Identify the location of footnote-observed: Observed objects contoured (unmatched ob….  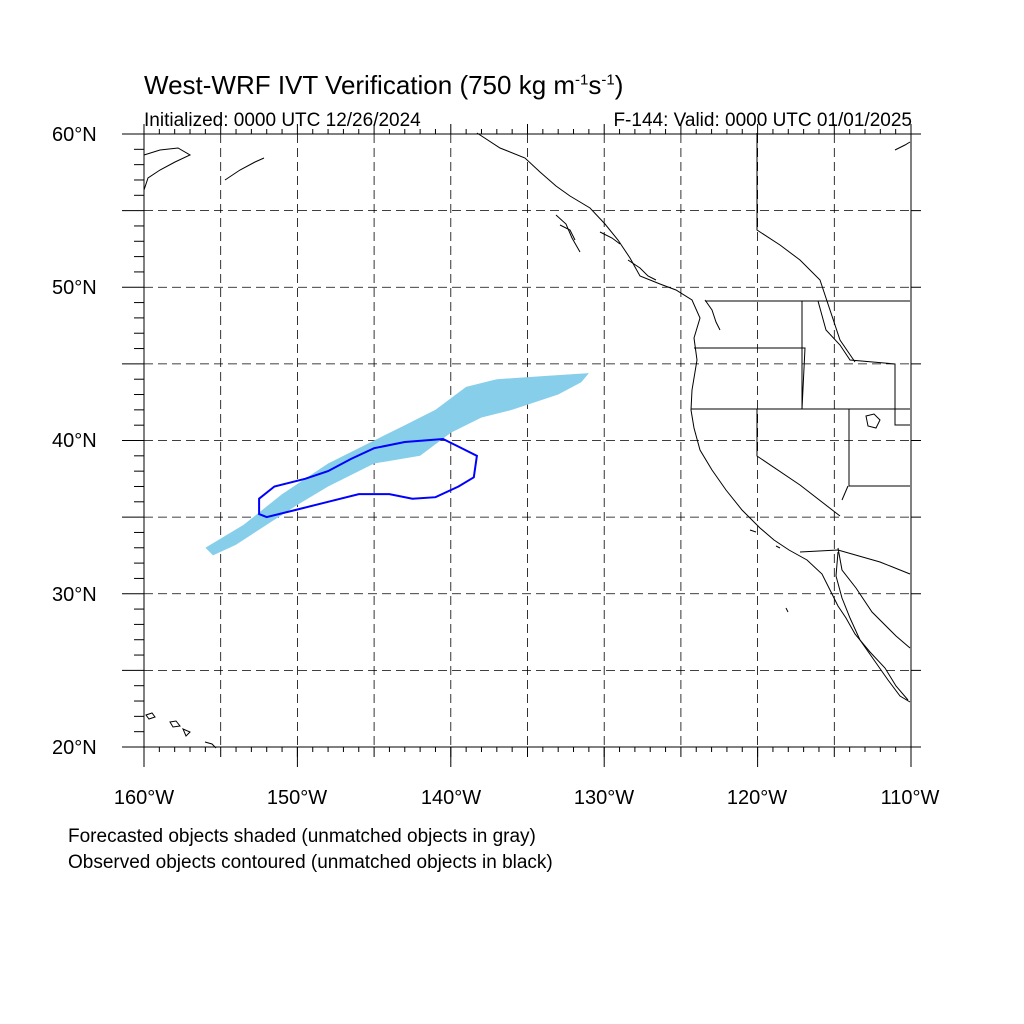
(310, 862).